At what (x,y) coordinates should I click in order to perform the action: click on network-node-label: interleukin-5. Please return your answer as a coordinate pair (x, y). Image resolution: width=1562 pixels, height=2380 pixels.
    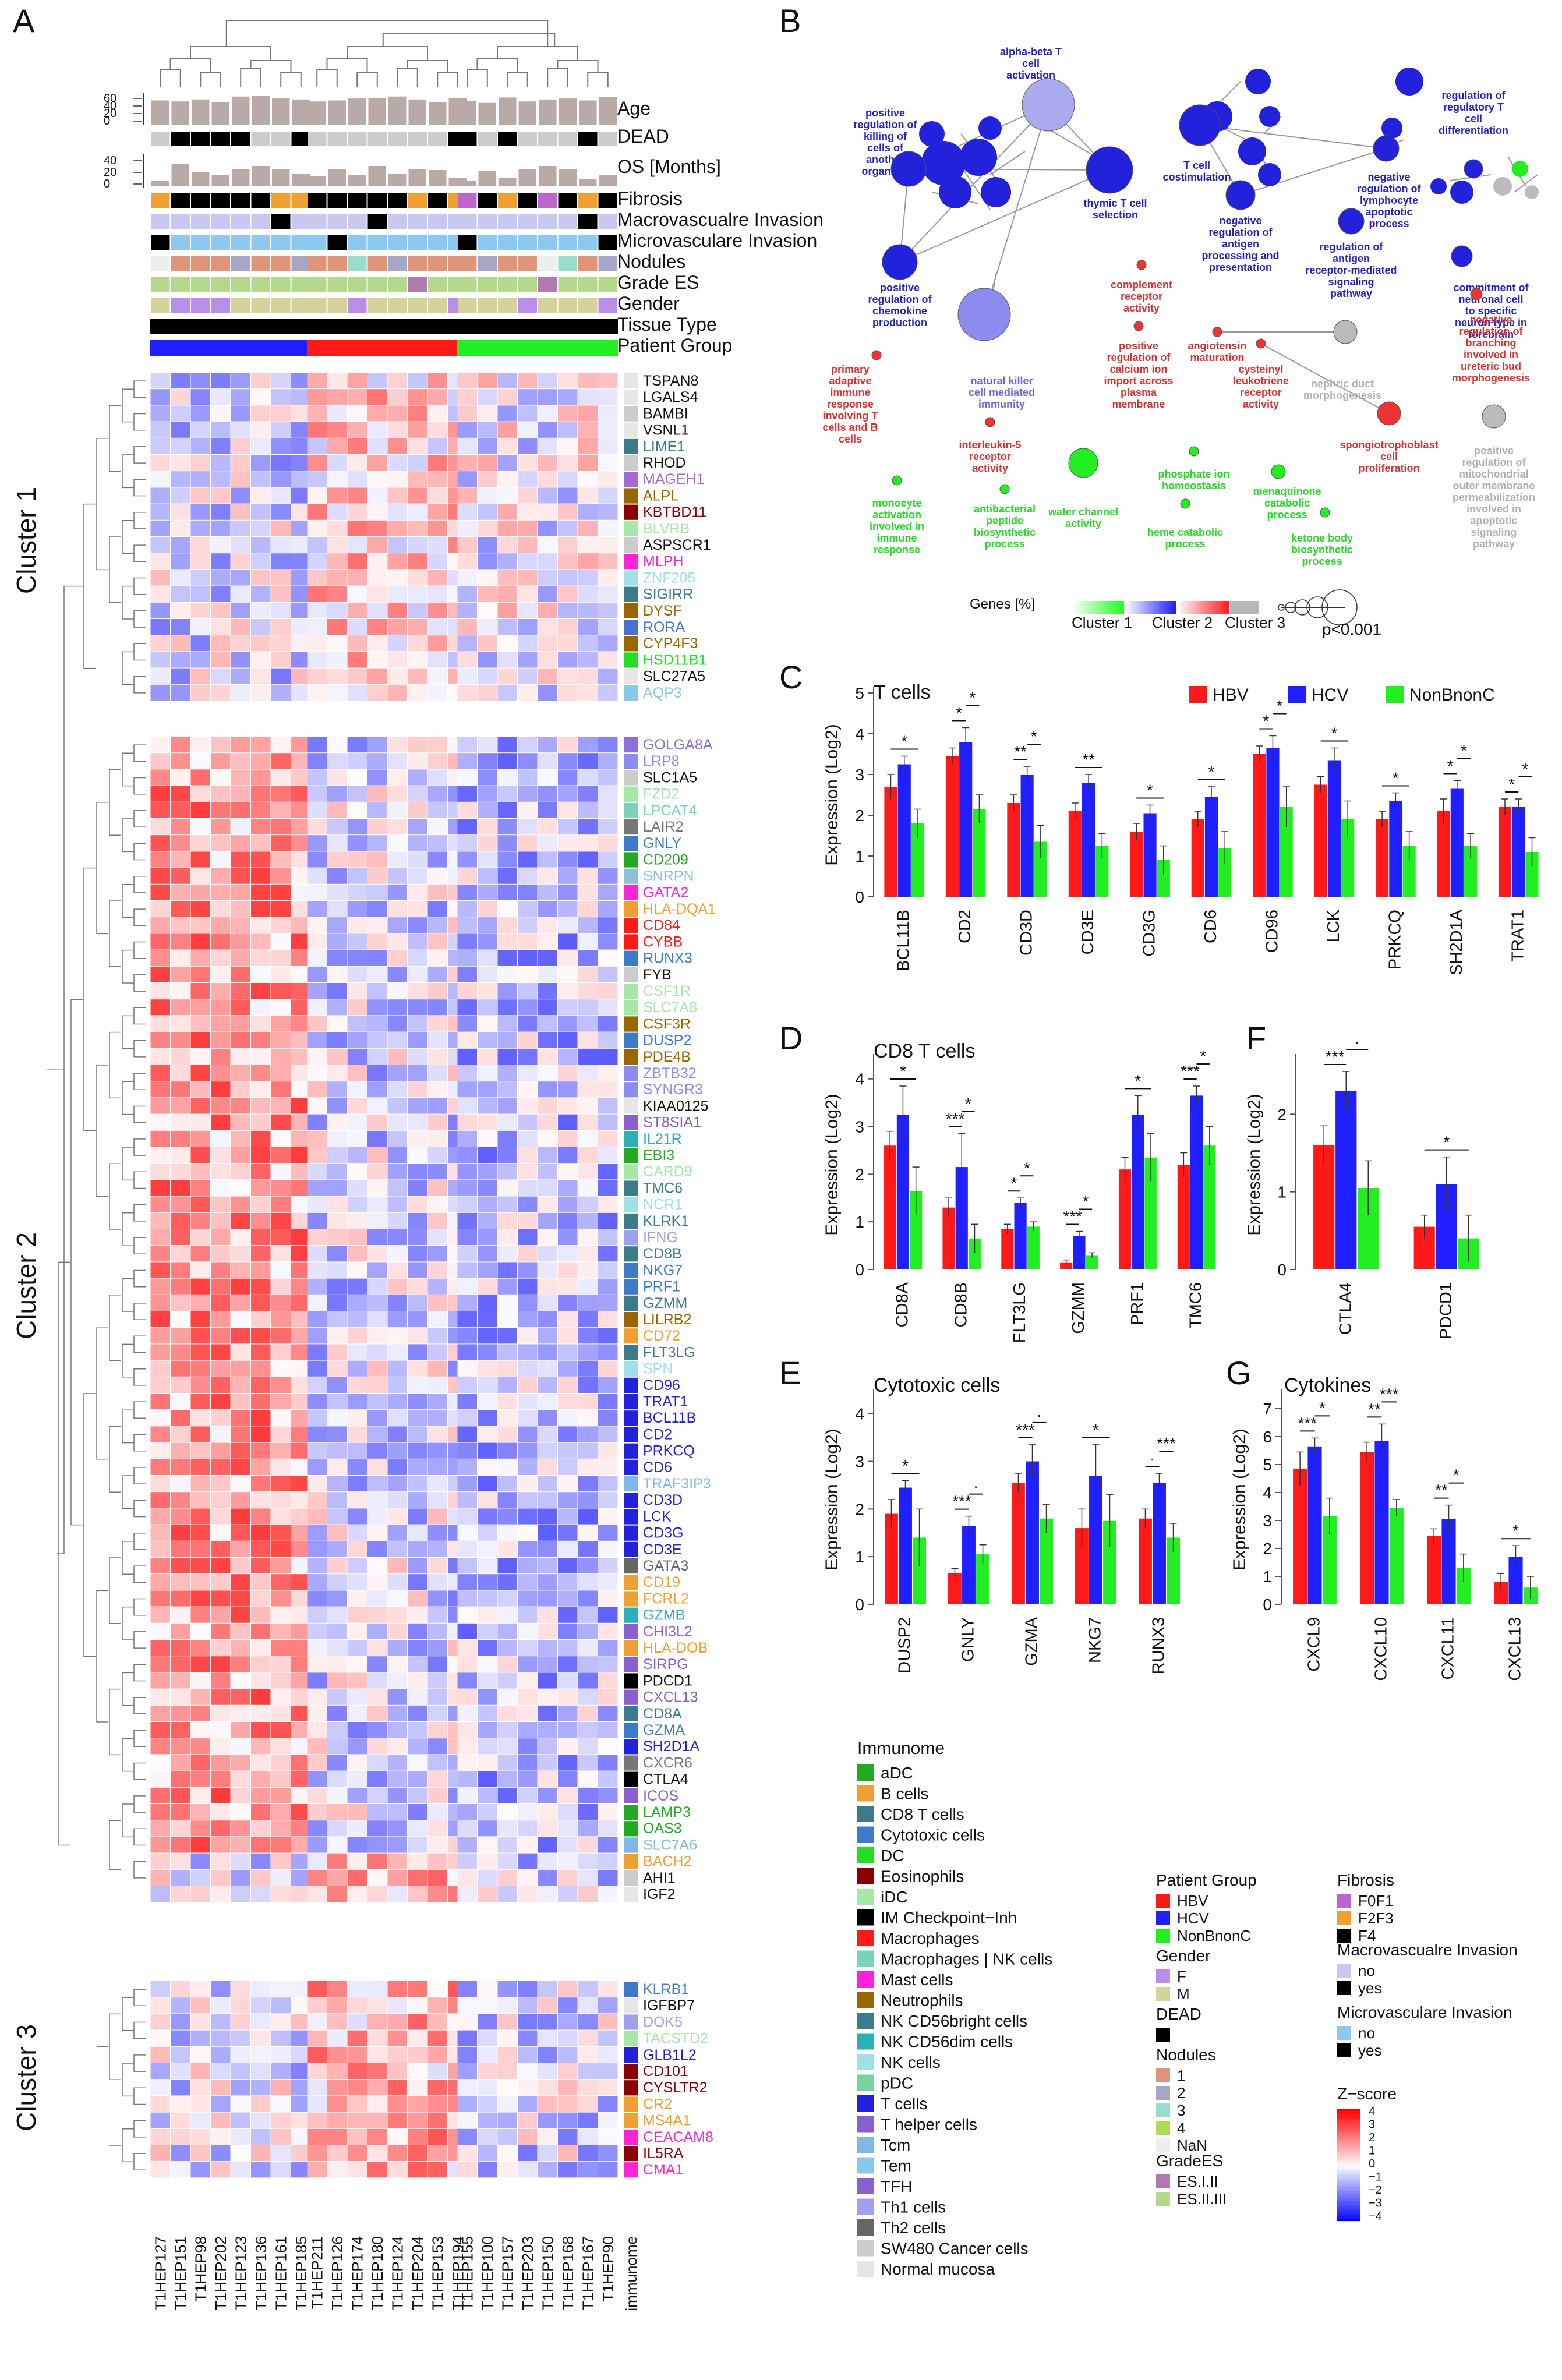
    Looking at the image, I should click on (990, 445).